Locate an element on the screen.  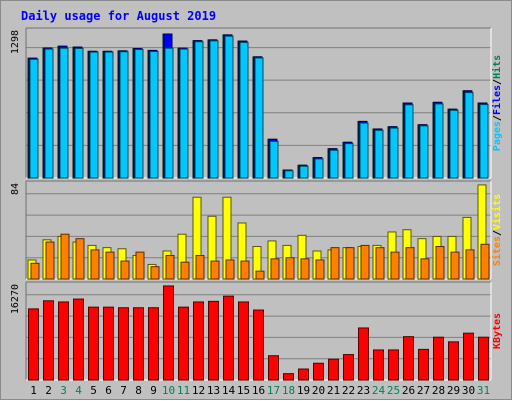
x-tick-label: 29 is located at coordinates (453, 390).